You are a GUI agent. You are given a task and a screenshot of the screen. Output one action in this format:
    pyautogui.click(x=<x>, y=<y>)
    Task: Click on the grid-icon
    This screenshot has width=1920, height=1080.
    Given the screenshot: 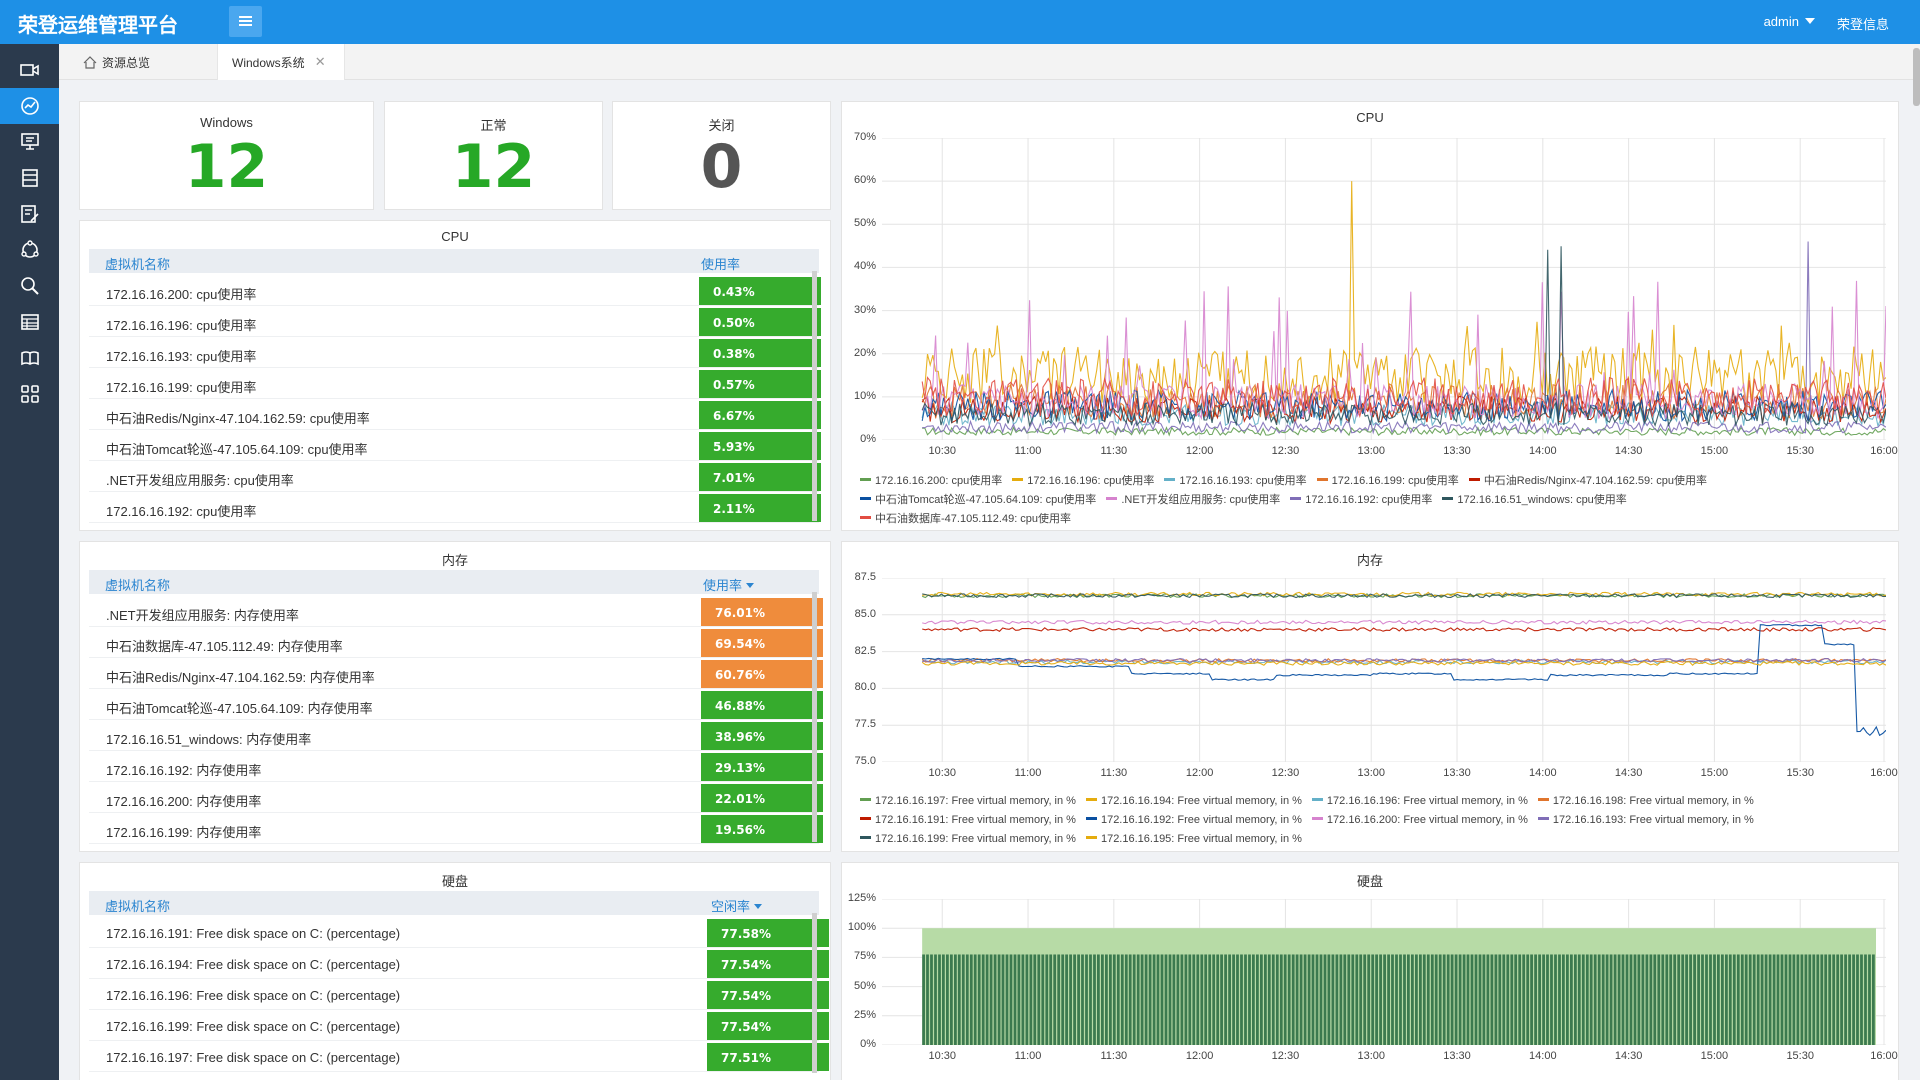 What is the action you would take?
    pyautogui.click(x=29, y=394)
    